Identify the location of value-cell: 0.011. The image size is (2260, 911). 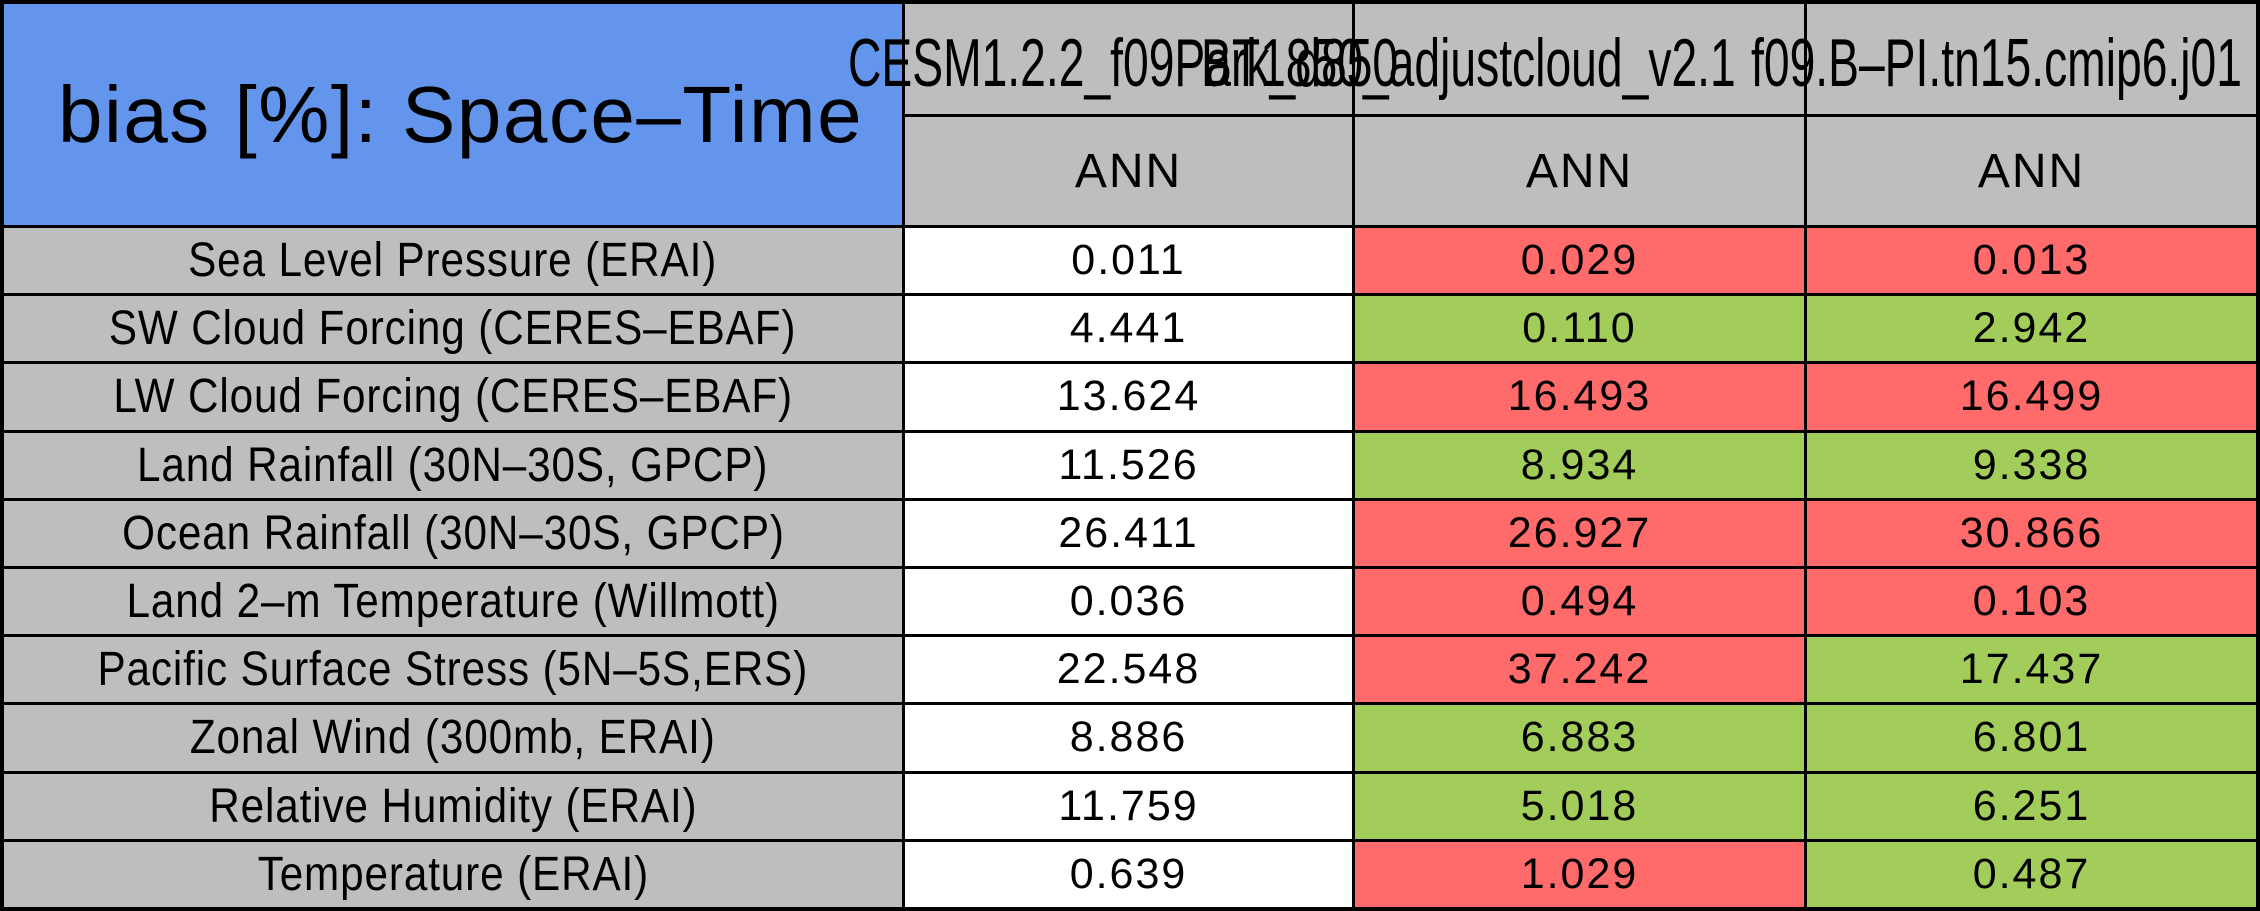
(1128, 261).